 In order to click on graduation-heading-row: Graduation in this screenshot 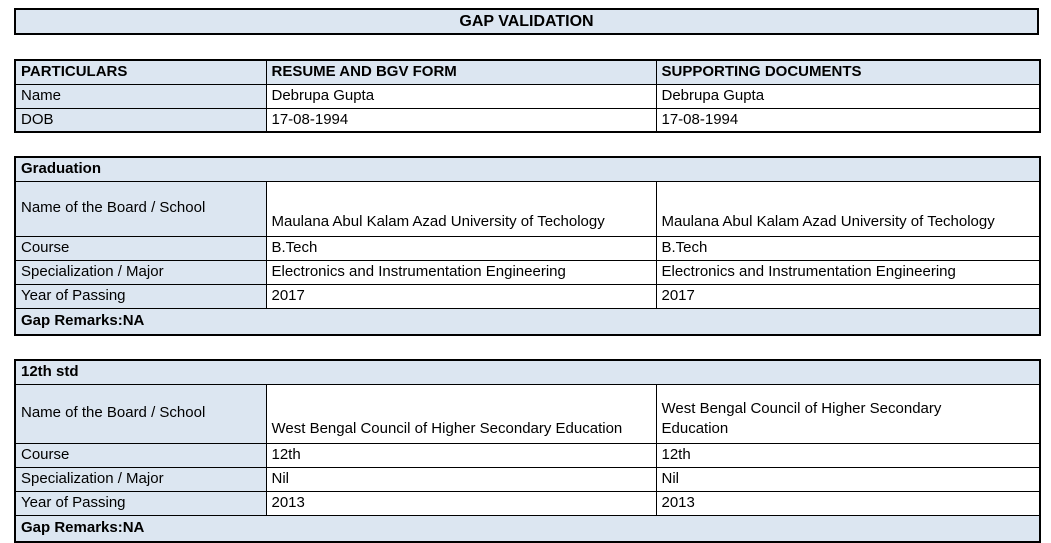, I will do `click(527, 169)`.